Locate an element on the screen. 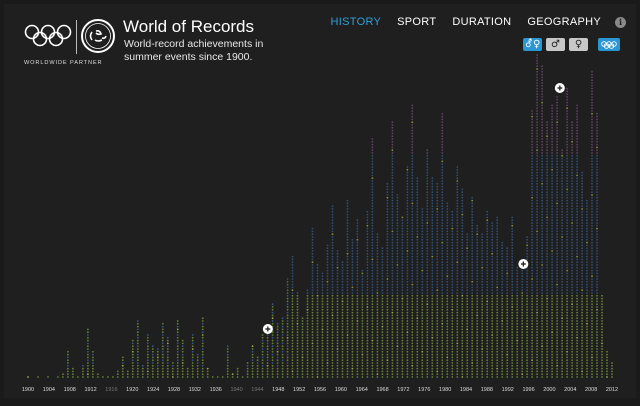 The image size is (640, 406). year-label-1904: 1904 is located at coordinates (49, 390).